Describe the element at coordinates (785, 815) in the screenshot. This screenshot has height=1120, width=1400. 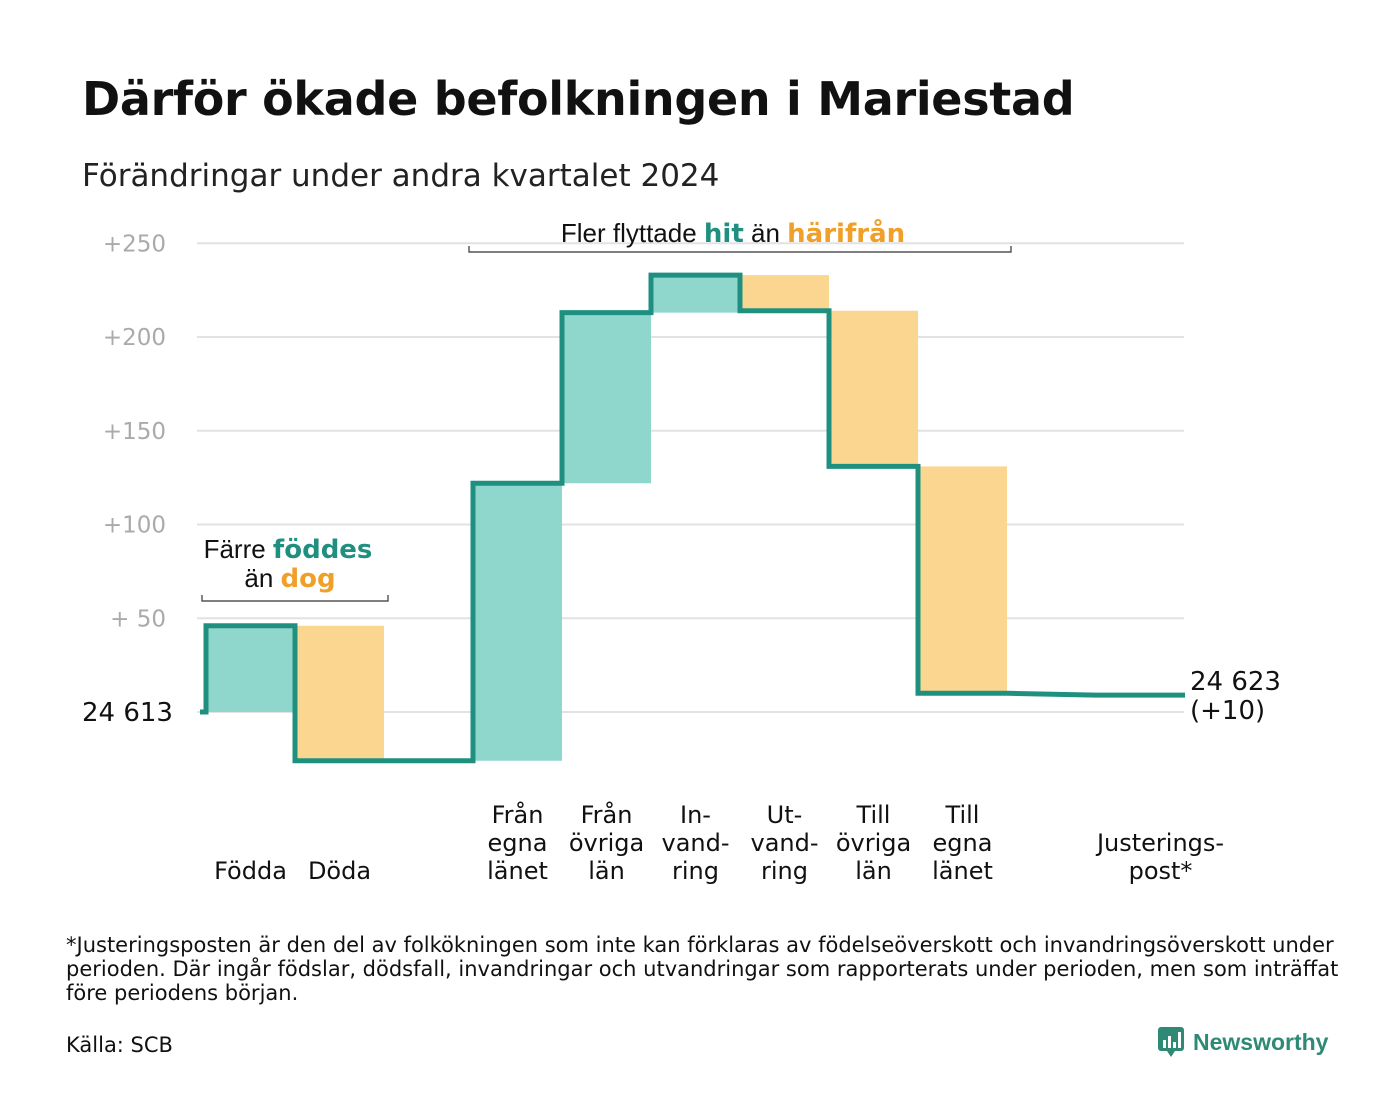
I see `category-label: Ut-` at that location.